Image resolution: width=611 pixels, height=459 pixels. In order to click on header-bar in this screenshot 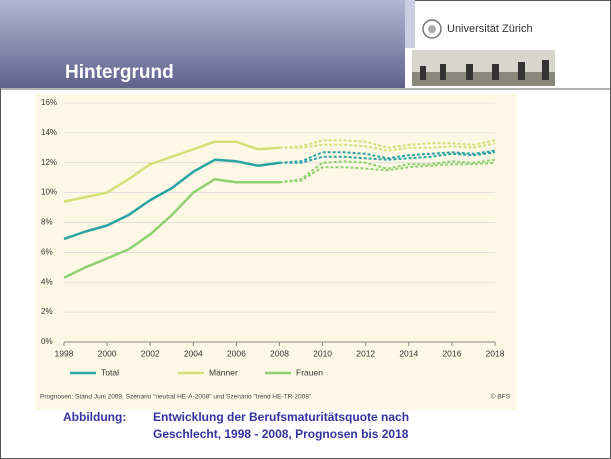, I will do `click(202, 44)`.